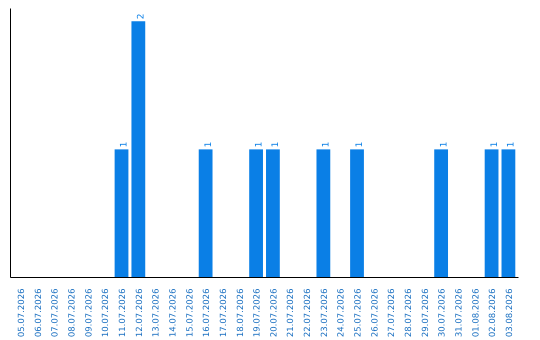 The image size is (540, 340). What do you see at coordinates (476, 313) in the screenshot?
I see `x-tick-label: 01.08.2026` at bounding box center [476, 313].